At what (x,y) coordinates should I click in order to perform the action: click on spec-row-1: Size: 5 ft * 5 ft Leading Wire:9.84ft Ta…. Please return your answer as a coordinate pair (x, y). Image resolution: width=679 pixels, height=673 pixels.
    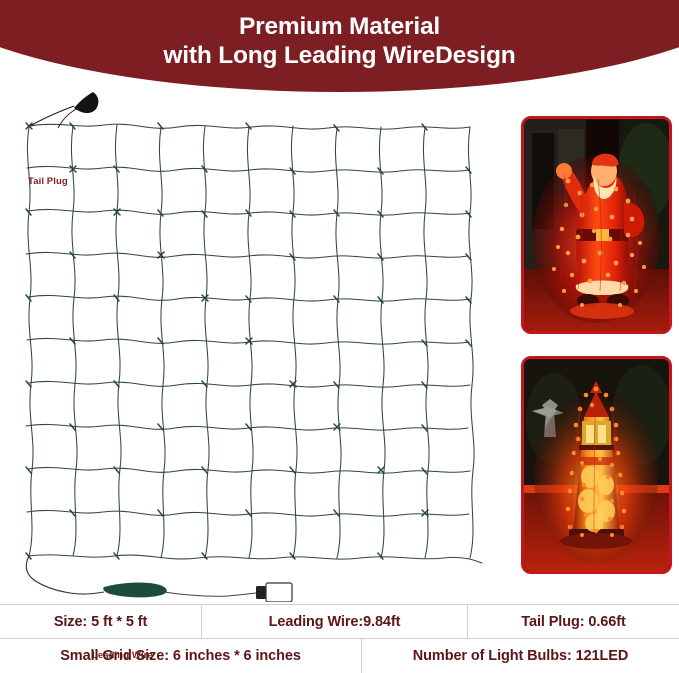
    Looking at the image, I should click on (339, 622).